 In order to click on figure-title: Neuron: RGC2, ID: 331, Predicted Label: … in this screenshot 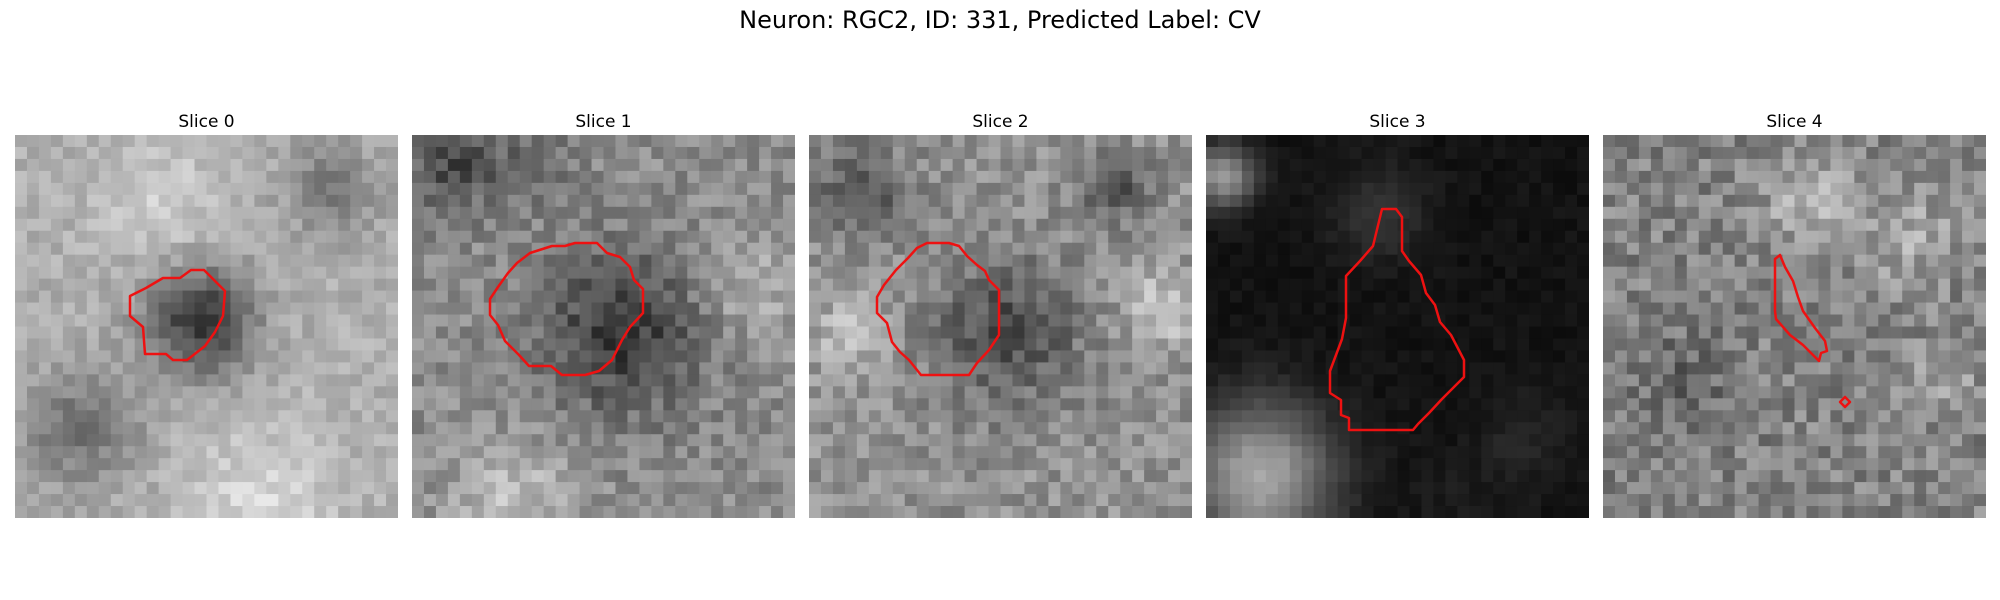, I will do `click(1000, 20)`.